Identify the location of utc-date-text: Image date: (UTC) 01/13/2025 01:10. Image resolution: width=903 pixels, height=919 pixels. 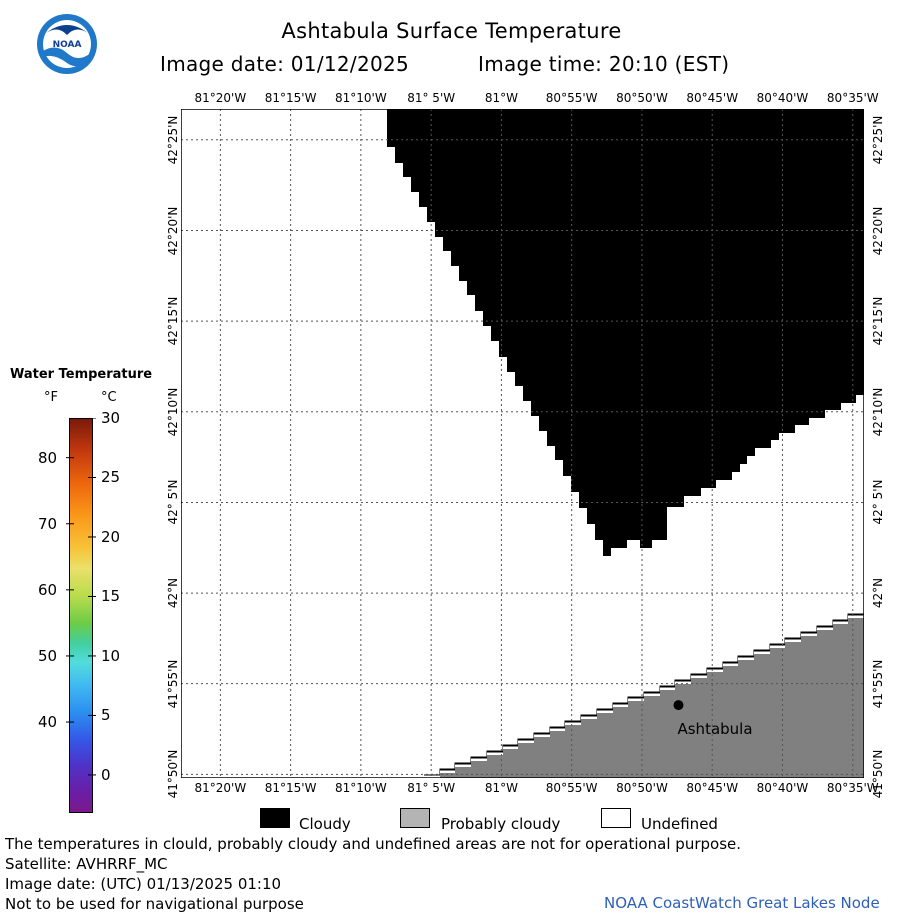
(143, 884).